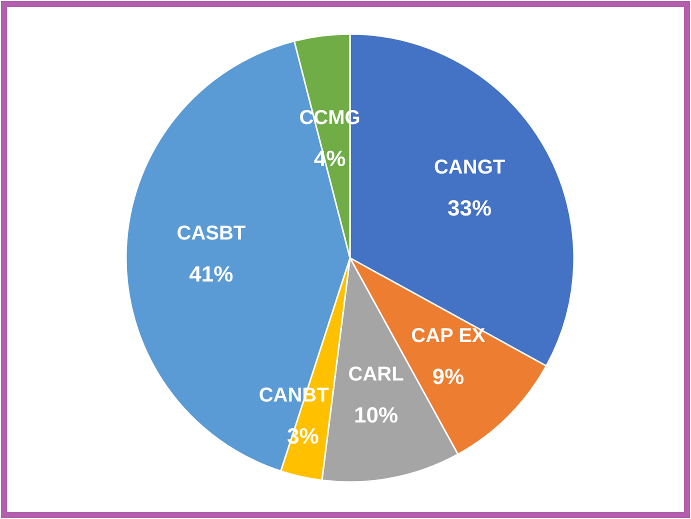 The width and height of the screenshot is (691, 519). What do you see at coordinates (376, 374) in the screenshot?
I see `slice-label: CARL` at bounding box center [376, 374].